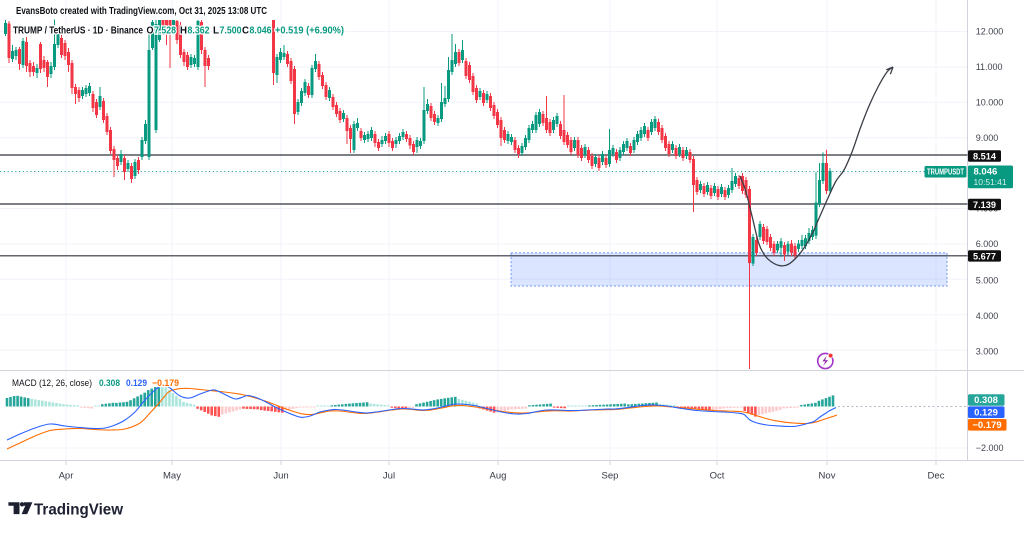 Image resolution: width=1024 pixels, height=535 pixels. Describe the element at coordinates (172, 476) in the screenshot. I see `svg-text: May` at that location.